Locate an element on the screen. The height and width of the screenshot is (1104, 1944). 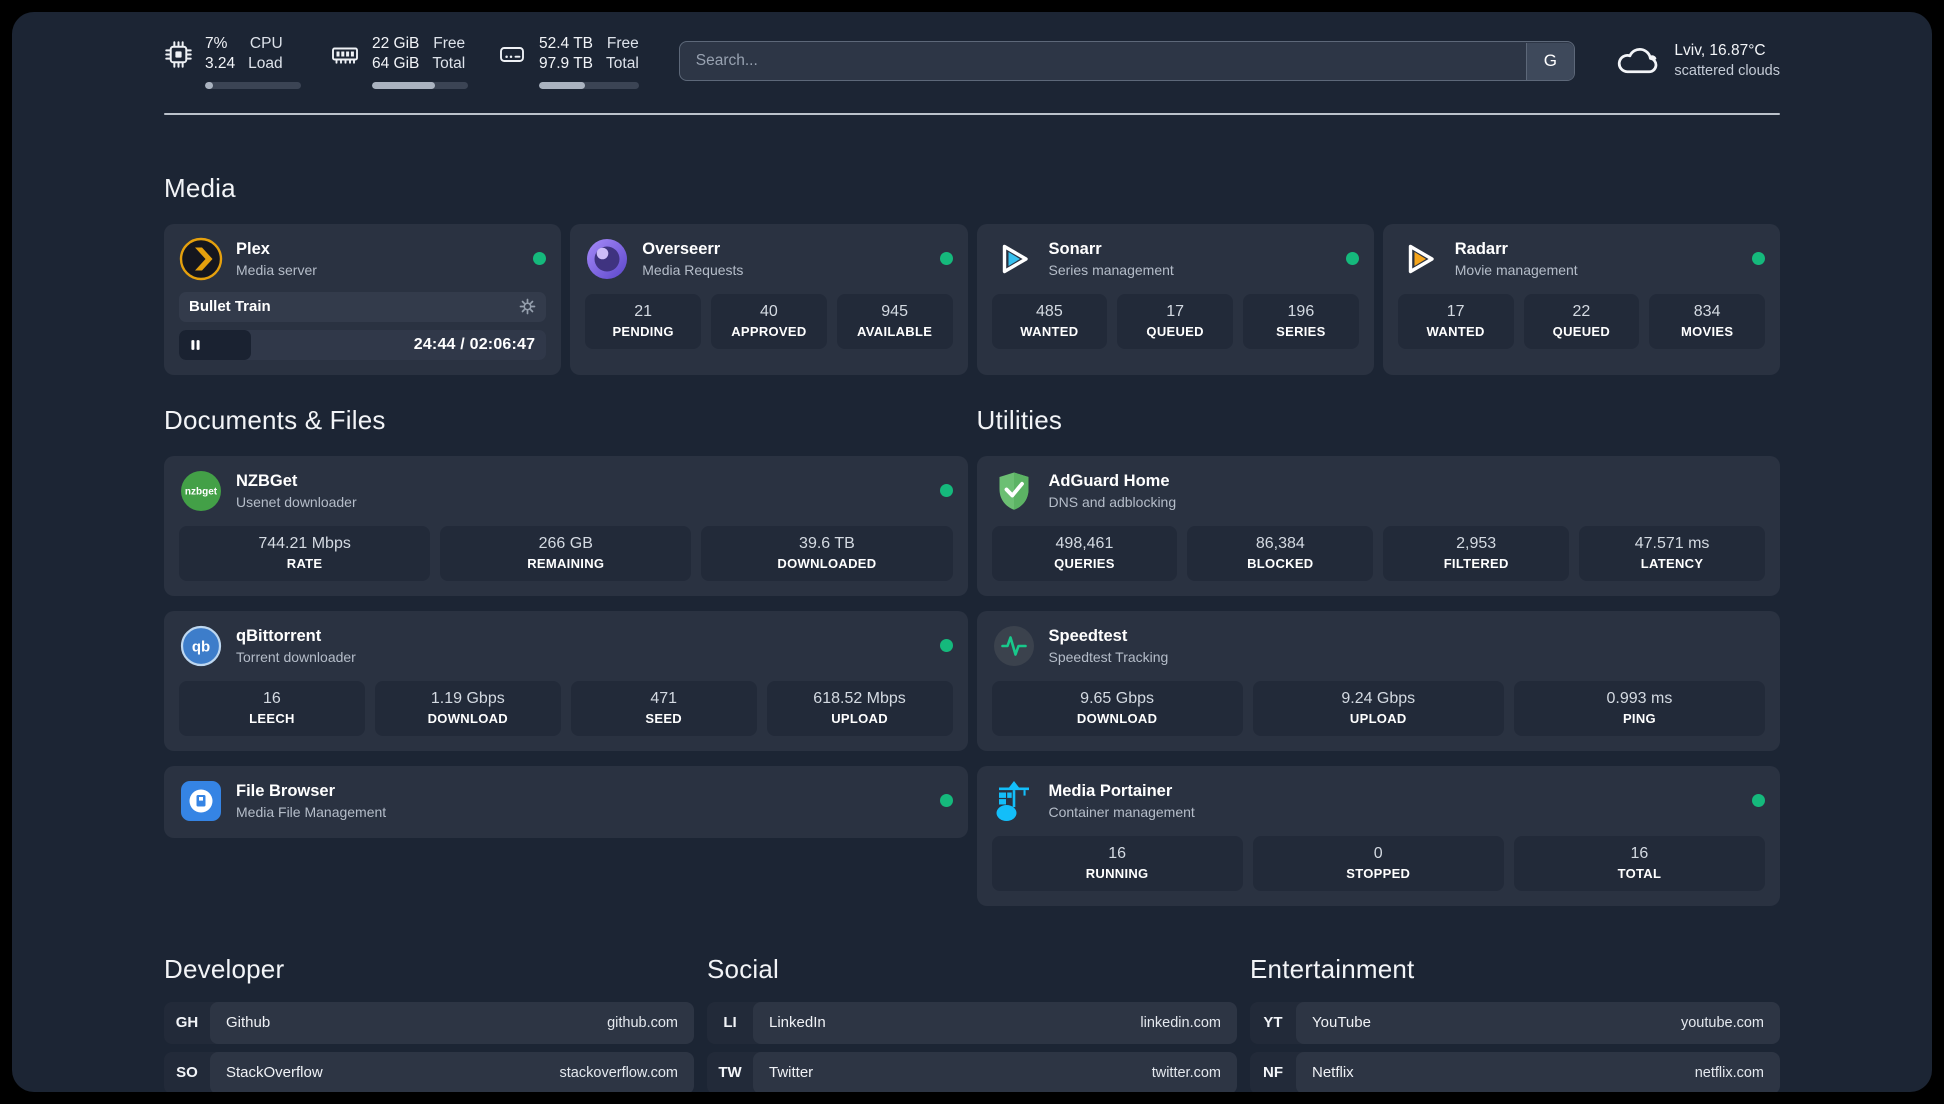
link-linkedin: LI LinkedIn linkedin.com is located at coordinates (972, 1022).